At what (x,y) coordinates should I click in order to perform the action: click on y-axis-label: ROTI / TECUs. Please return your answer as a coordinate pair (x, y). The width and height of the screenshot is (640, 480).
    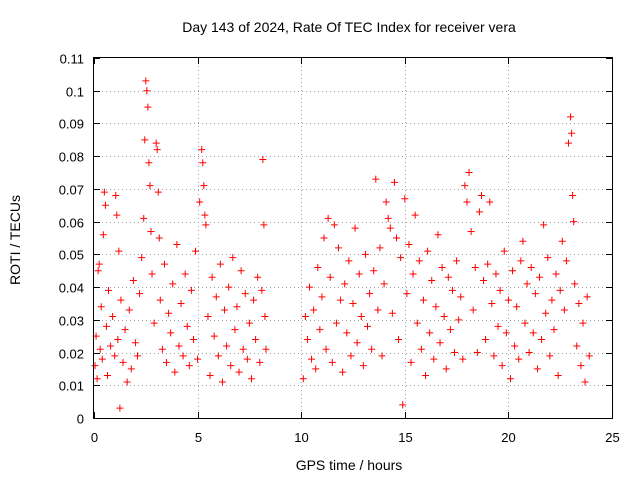
    Looking at the image, I should click on (15, 240).